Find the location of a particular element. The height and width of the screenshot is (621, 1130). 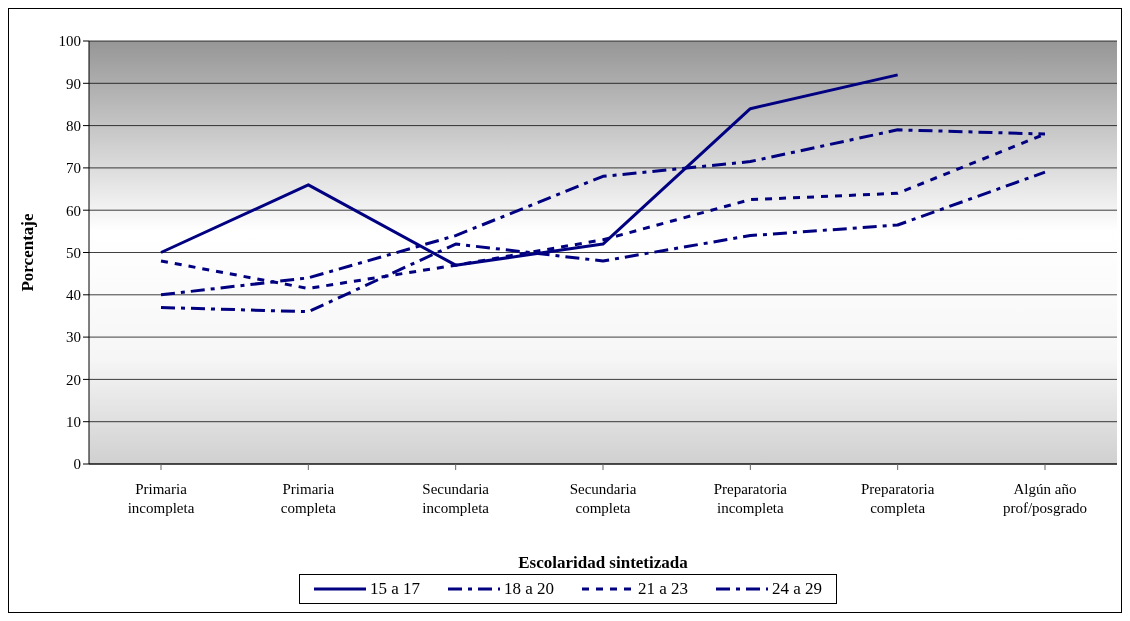

x-tick-label: Preparatoria incompleta is located at coordinates (750, 498).